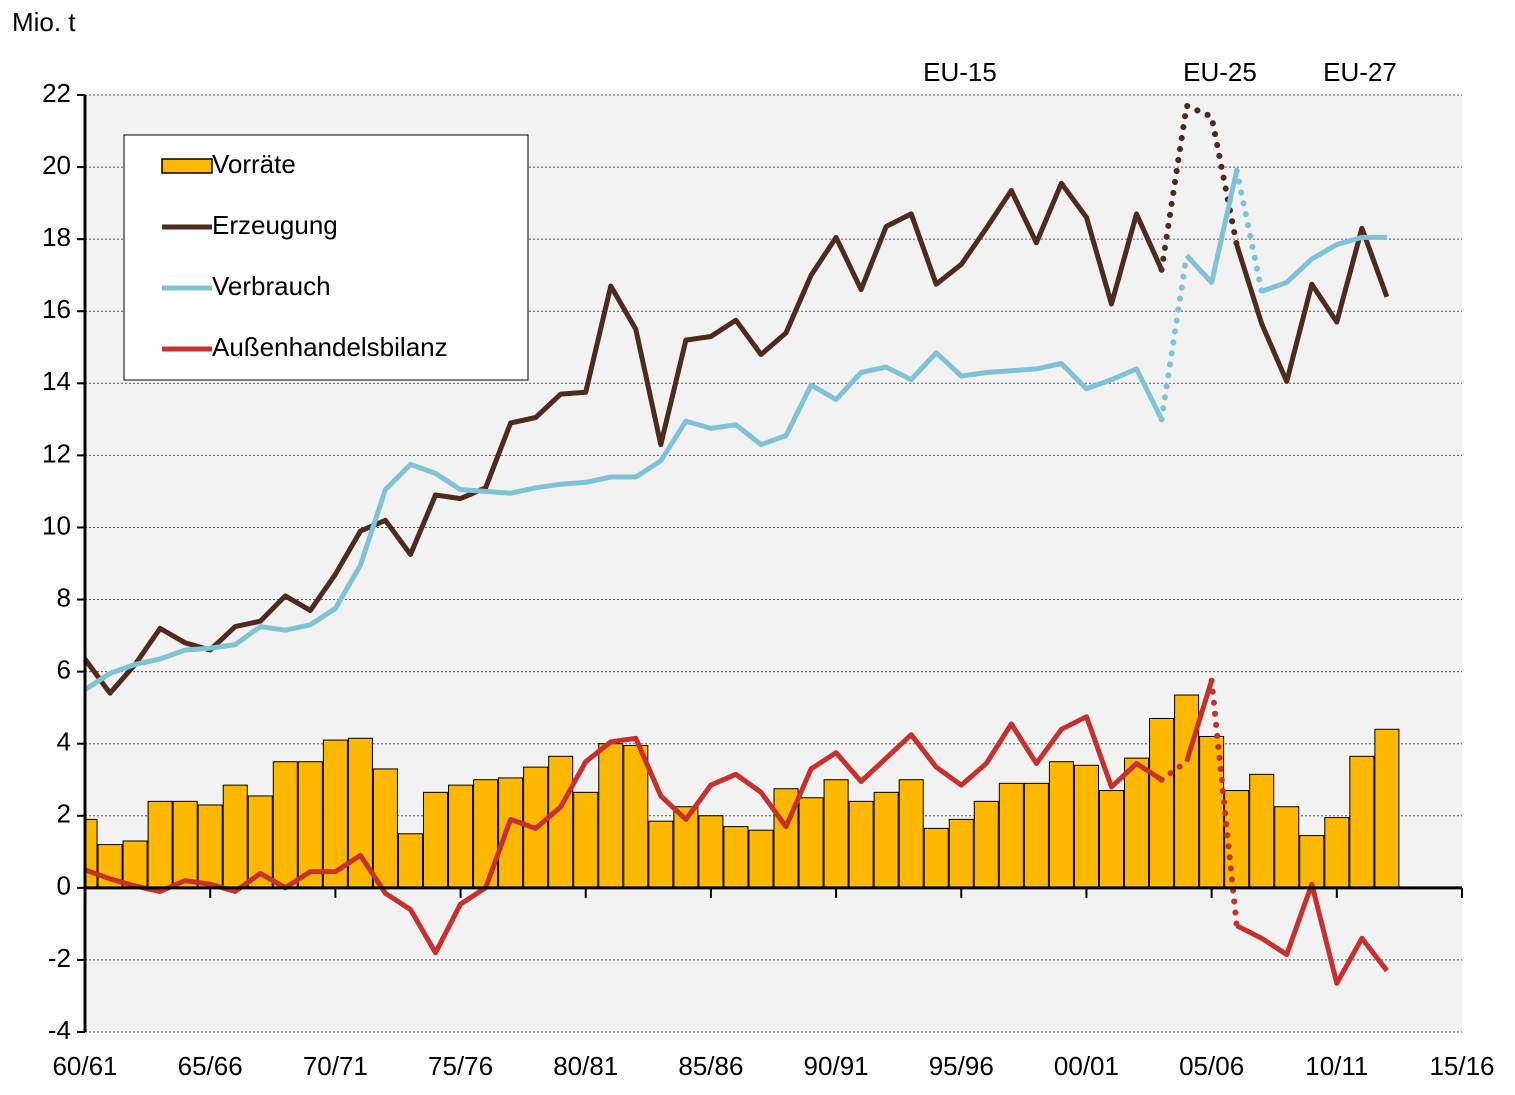  Describe the element at coordinates (1086, 1066) in the screenshot. I see `x-tick-label: 00/01` at that location.